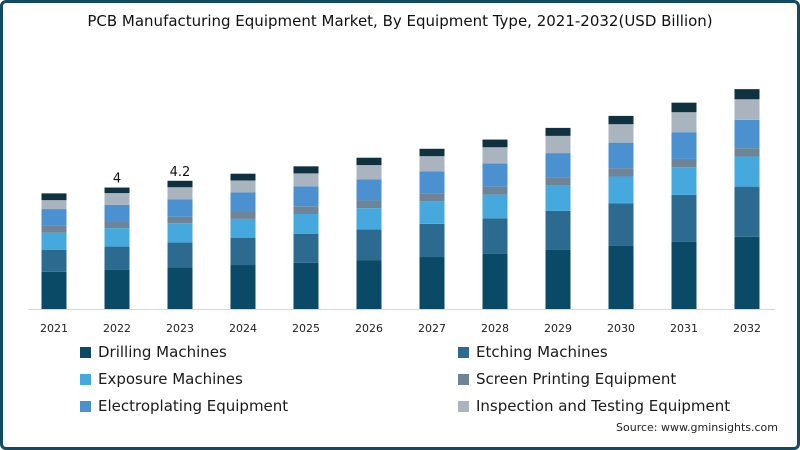  Describe the element at coordinates (162, 352) in the screenshot. I see `legend-label: Drilling Machines` at that location.